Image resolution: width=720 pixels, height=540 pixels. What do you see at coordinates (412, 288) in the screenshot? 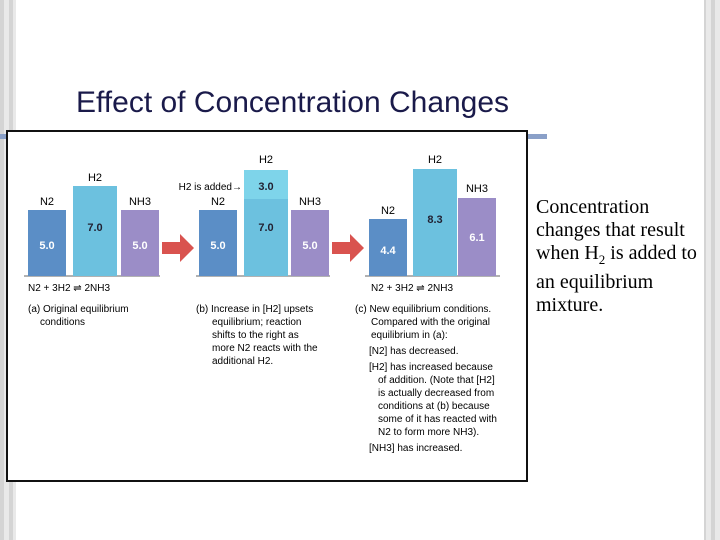
I see `panel-c-equation: N2 + 3H2 ⇌ 2NH3` at bounding box center [412, 288].